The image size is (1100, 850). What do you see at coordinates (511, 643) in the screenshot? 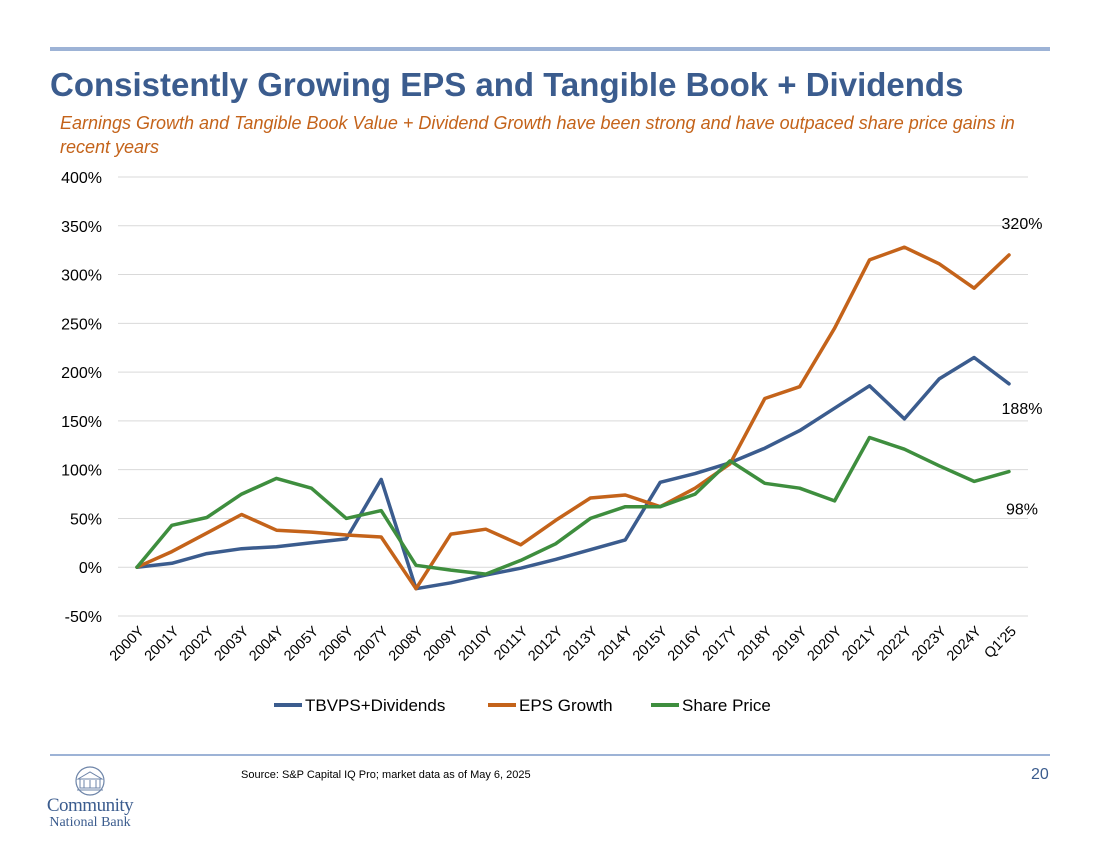
I see `x-tick-label: 2011Y` at bounding box center [511, 643].